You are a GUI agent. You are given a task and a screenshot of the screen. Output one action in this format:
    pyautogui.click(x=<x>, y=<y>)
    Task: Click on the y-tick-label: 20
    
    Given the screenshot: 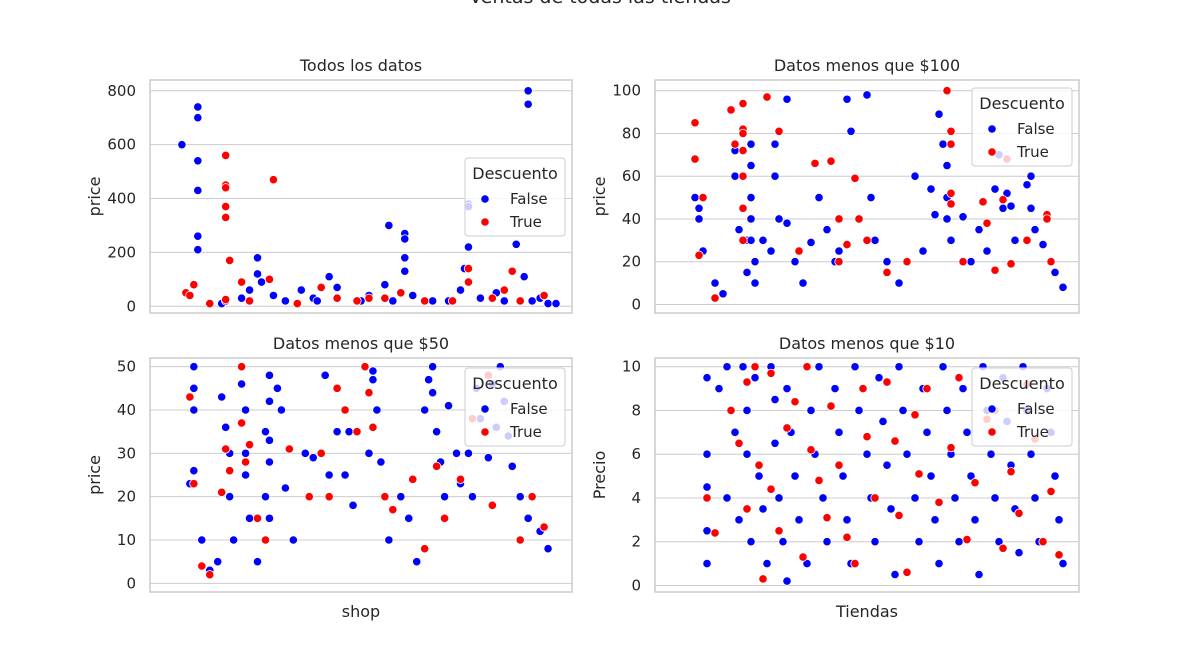 What is the action you would take?
    pyautogui.click(x=631, y=262)
    